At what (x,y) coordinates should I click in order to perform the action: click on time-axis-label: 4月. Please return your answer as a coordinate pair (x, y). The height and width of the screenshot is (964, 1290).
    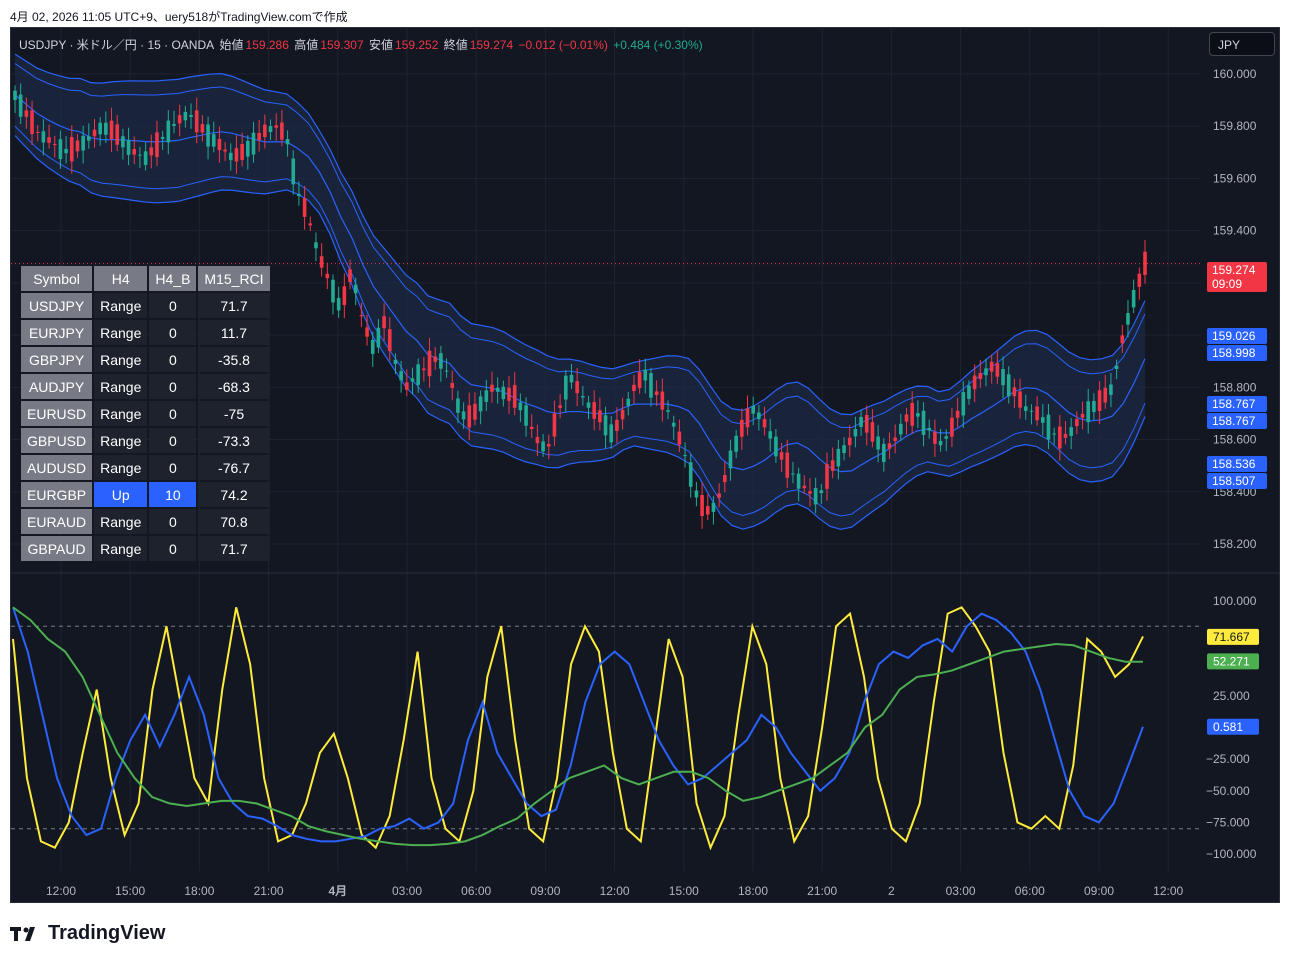
    Looking at the image, I should click on (337, 891).